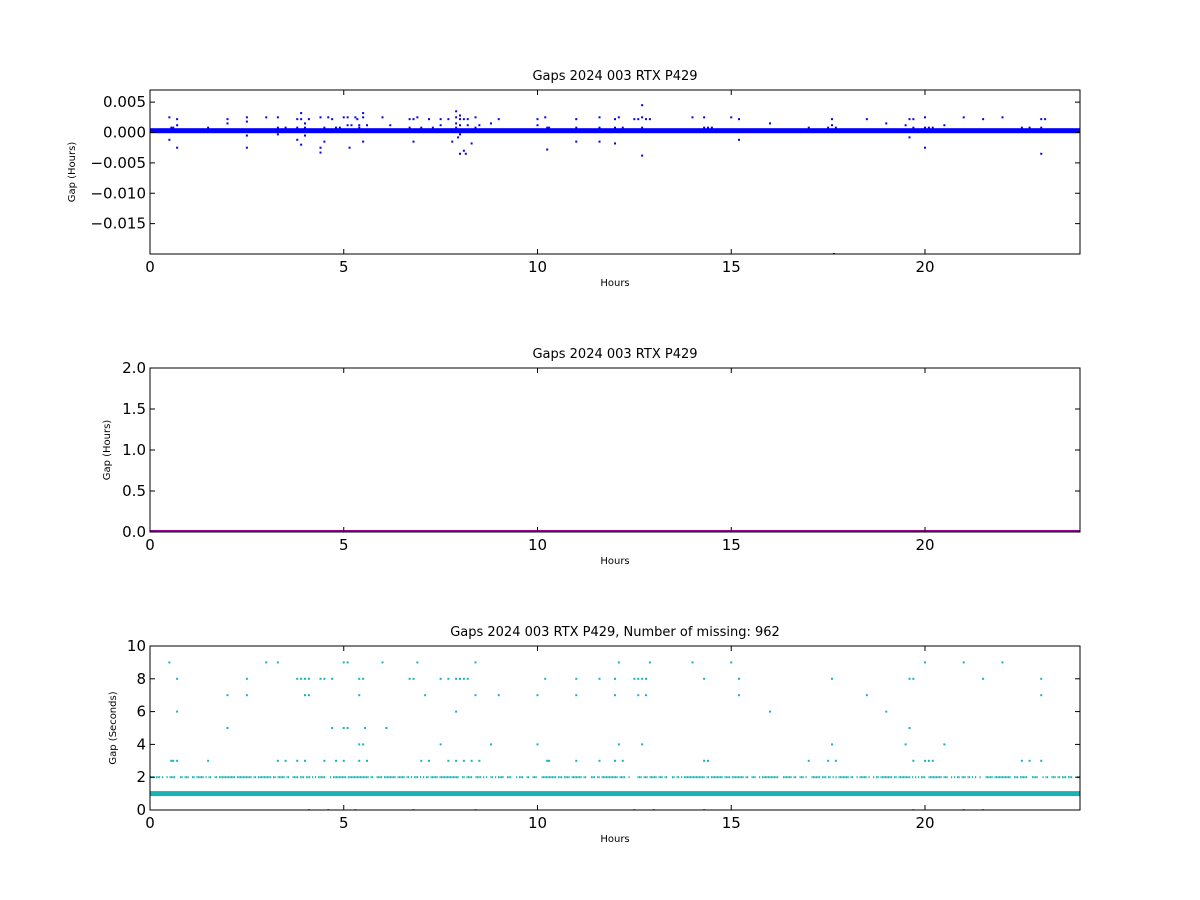 The width and height of the screenshot is (1200, 900). I want to click on chart2-xtick-label: 5, so click(344, 823).